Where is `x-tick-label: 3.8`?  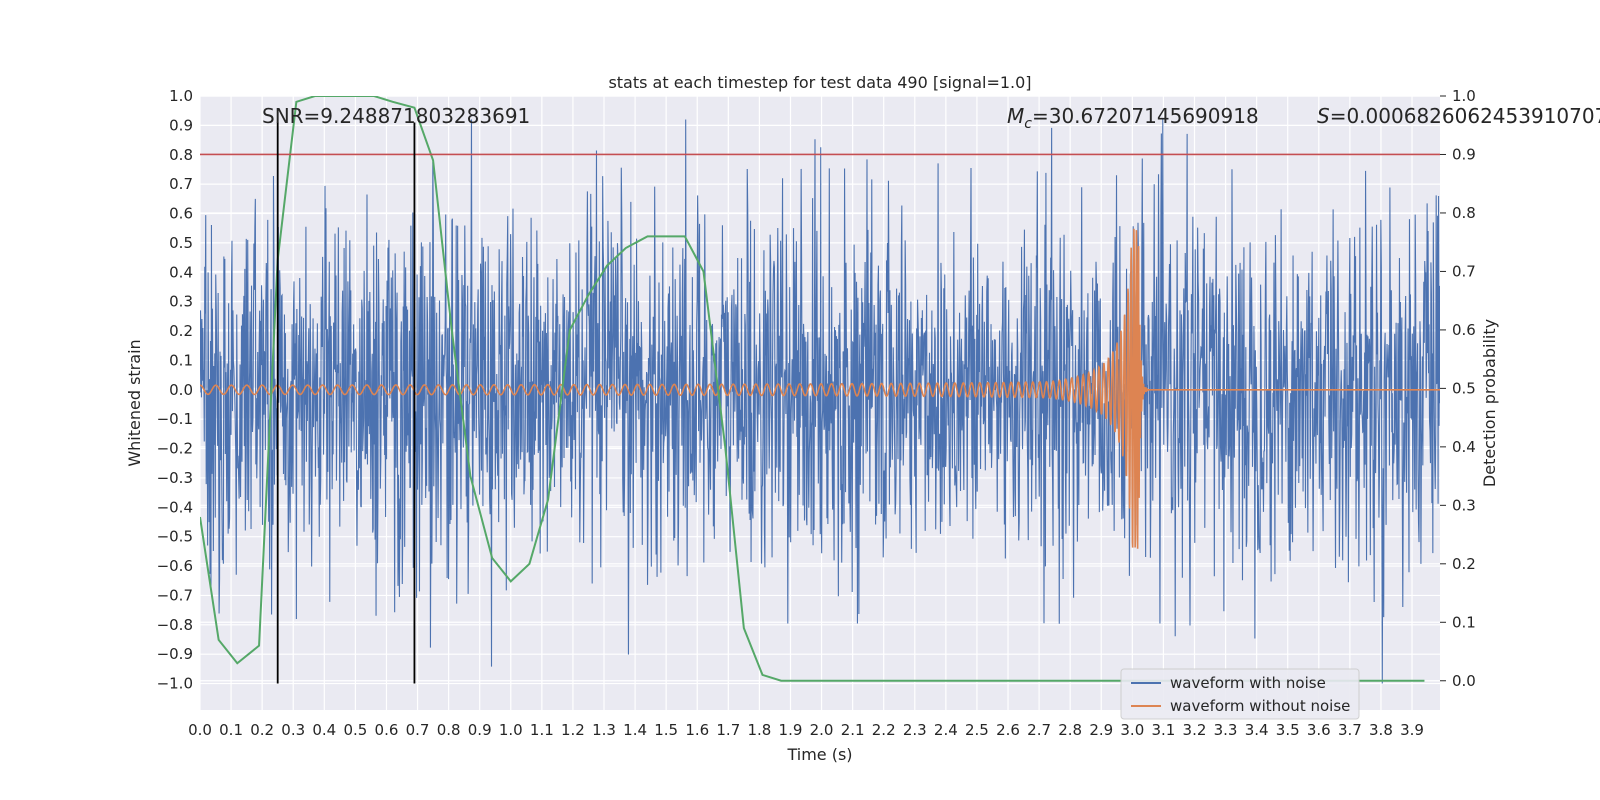 x-tick-label: 3.8 is located at coordinates (1381, 730).